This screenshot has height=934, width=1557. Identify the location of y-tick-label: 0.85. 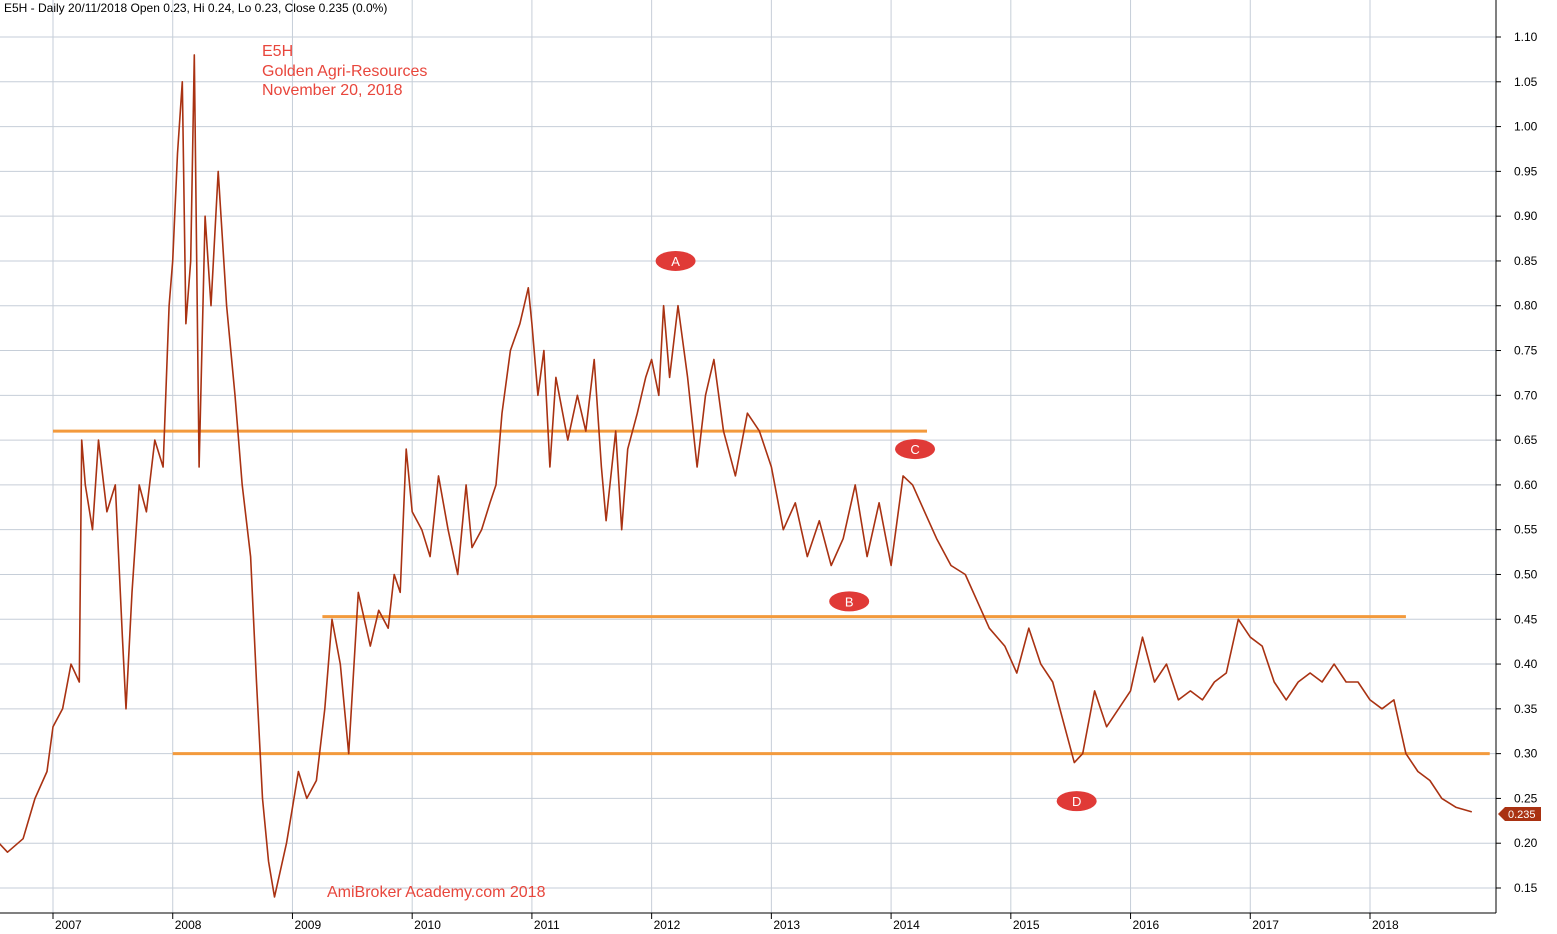
(1526, 261).